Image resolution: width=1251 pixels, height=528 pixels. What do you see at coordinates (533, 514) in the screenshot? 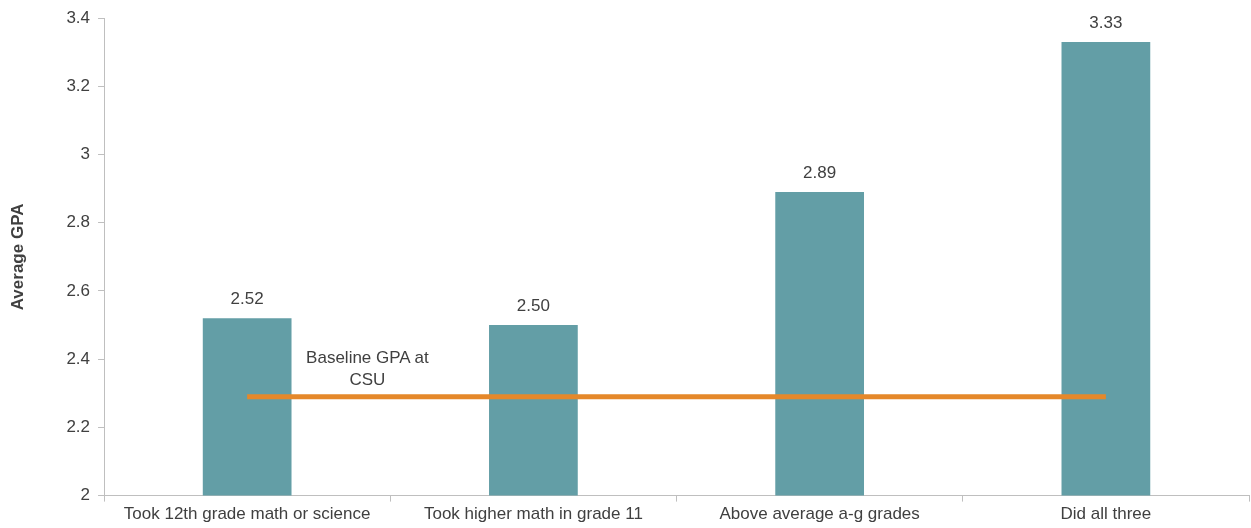
I see `x-tick-label: Took higher math in grade 11` at bounding box center [533, 514].